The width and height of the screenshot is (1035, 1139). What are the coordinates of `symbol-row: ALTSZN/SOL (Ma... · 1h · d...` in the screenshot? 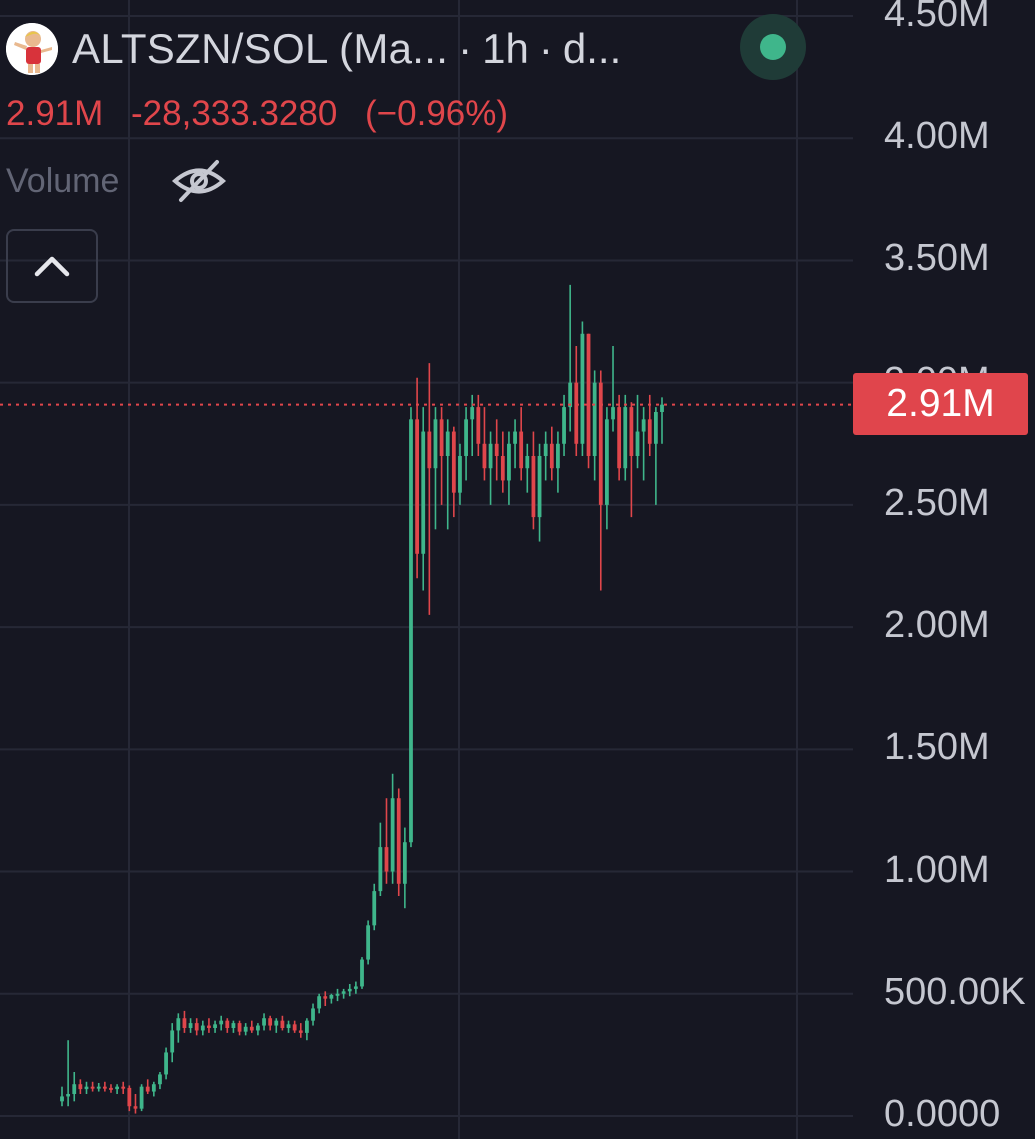 It's located at (313, 49).